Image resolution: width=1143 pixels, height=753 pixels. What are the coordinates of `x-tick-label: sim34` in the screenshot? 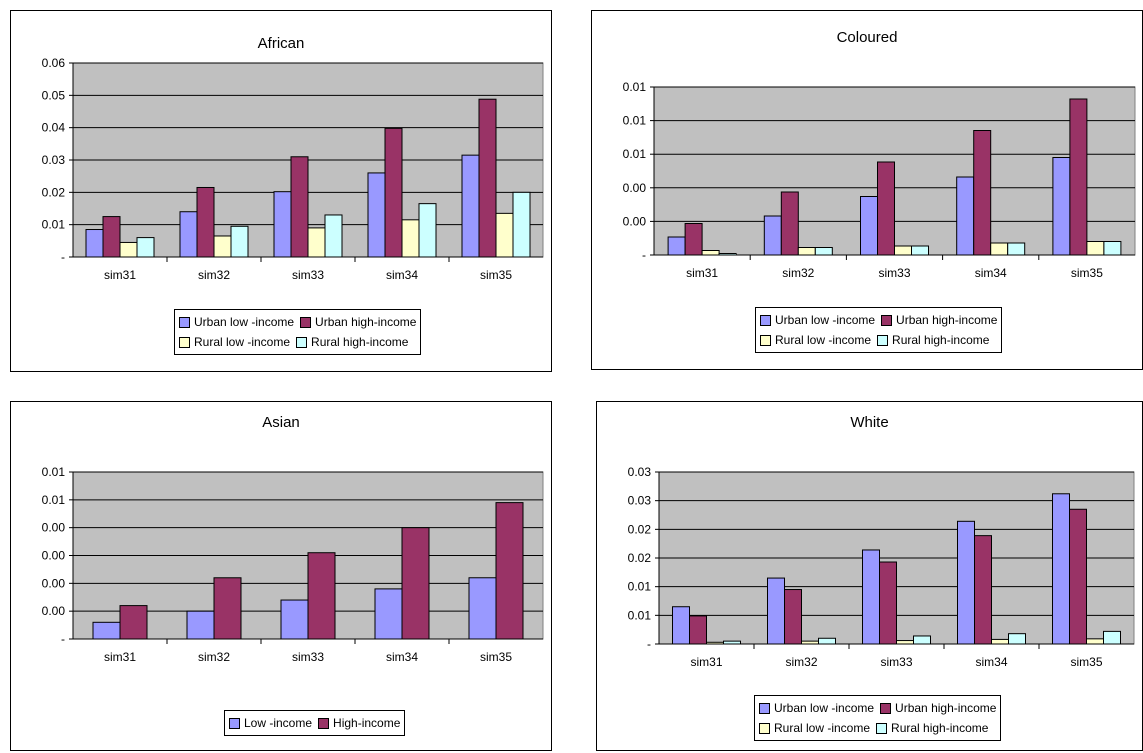 It's located at (402, 275).